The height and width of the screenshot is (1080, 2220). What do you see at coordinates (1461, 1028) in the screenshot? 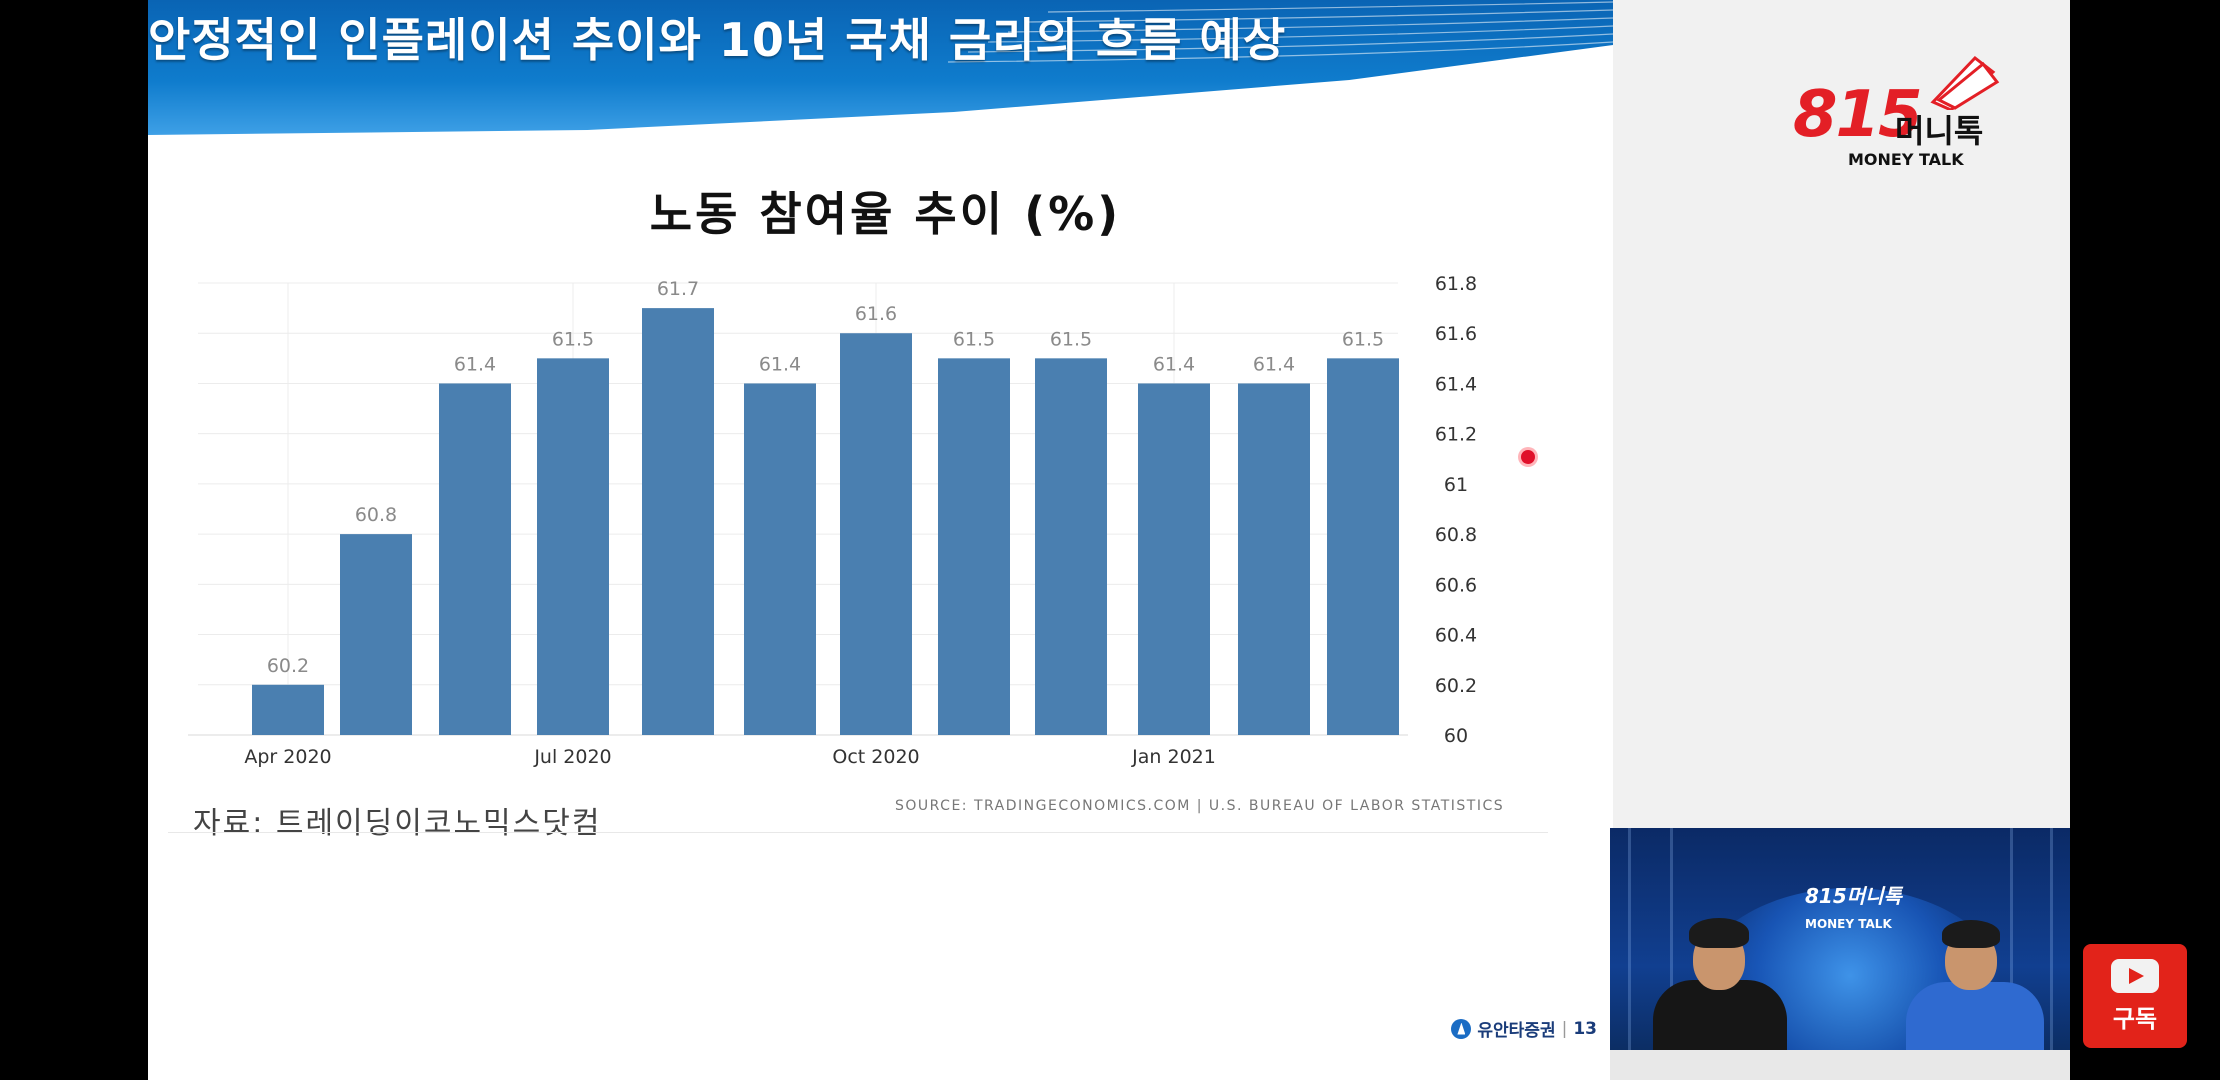
I see `brand-logo-icon` at bounding box center [1461, 1028].